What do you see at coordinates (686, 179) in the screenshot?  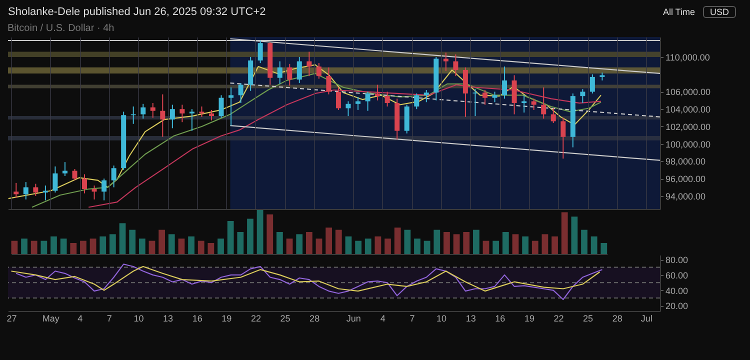 I see `y-tick-label: 96,000.00` at bounding box center [686, 179].